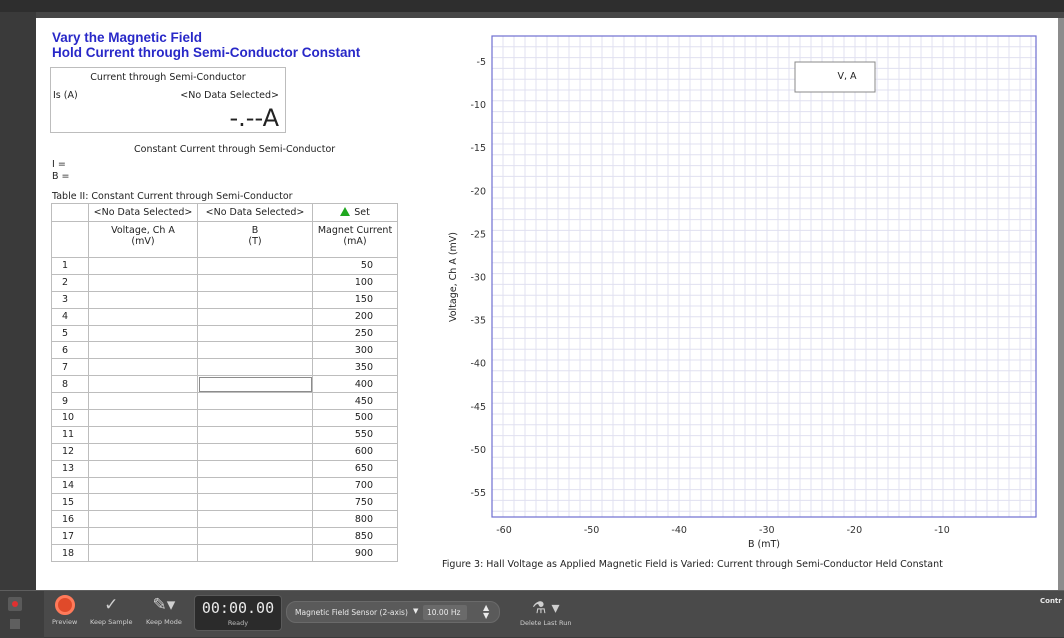  I want to click on table-row: 8 400, so click(224, 384).